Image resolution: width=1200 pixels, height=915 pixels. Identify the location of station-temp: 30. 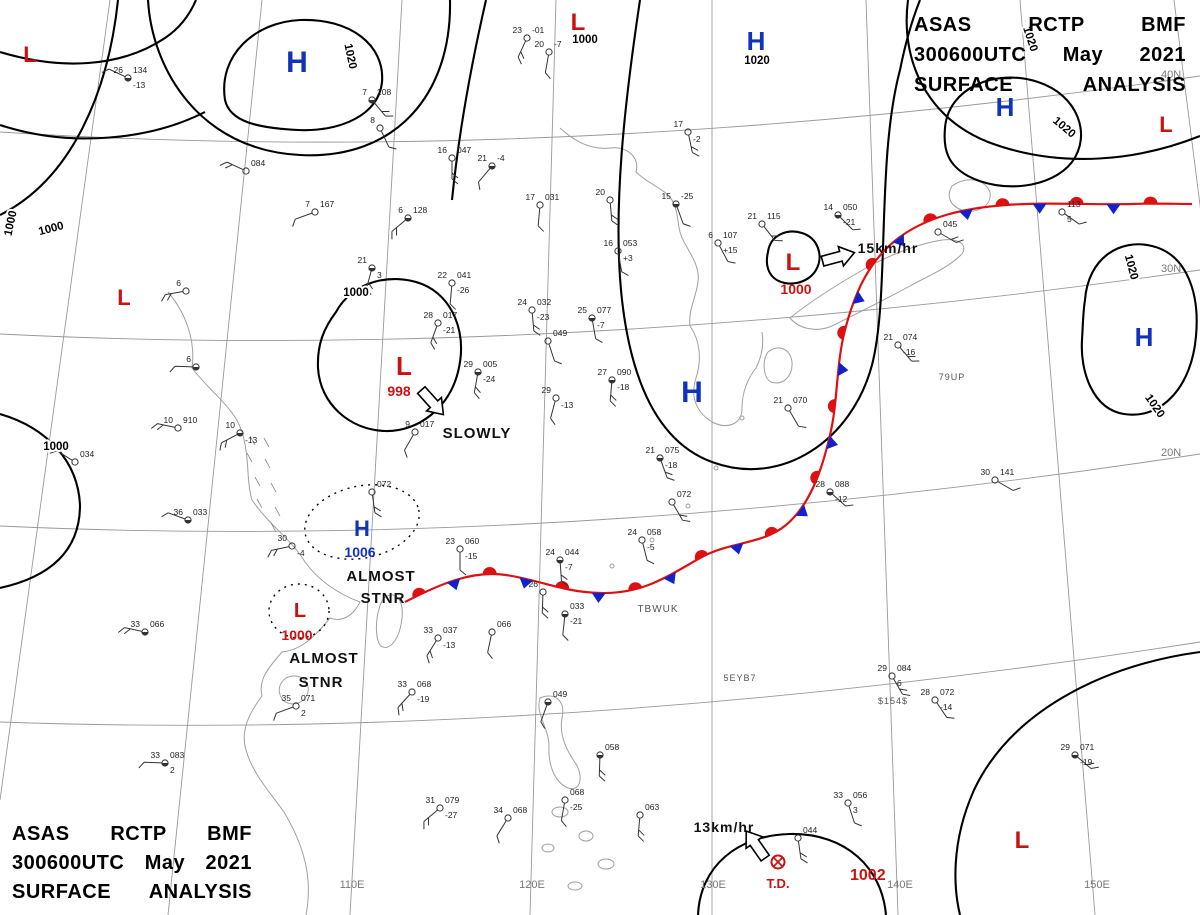
(986, 472).